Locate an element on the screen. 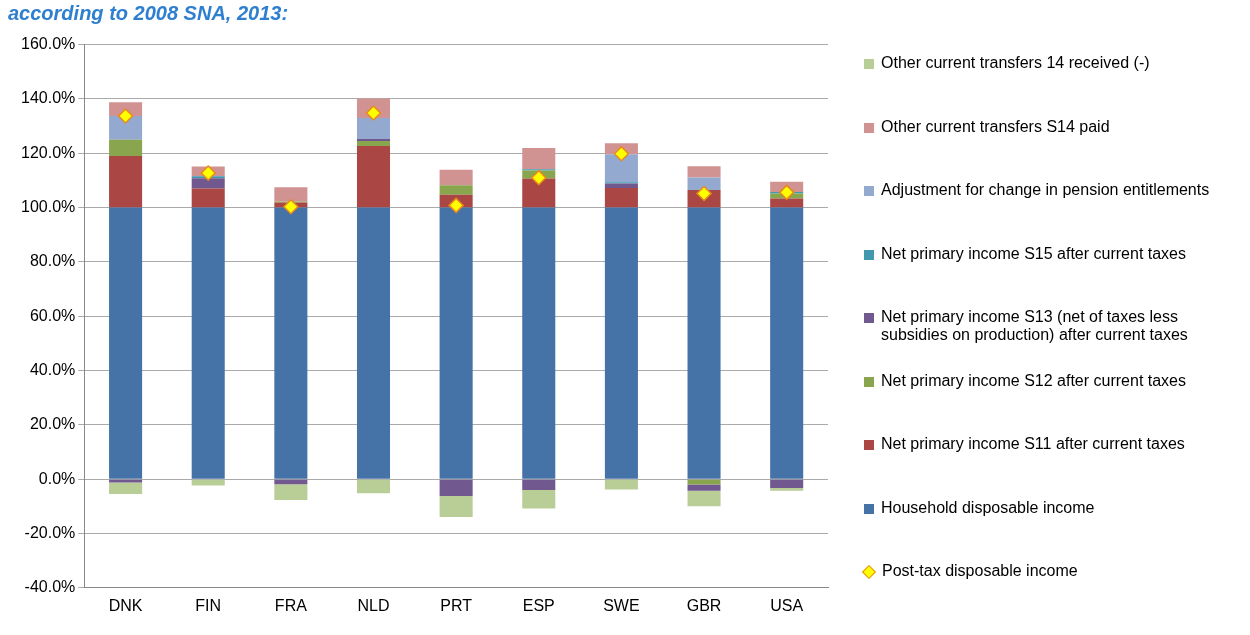 This screenshot has height=635, width=1250. legend-label: Net primary income S11 after current taxes is located at coordinates (1033, 444).